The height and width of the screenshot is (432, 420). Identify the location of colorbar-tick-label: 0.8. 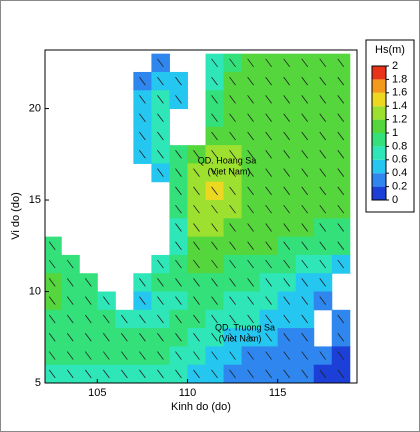
(399, 146).